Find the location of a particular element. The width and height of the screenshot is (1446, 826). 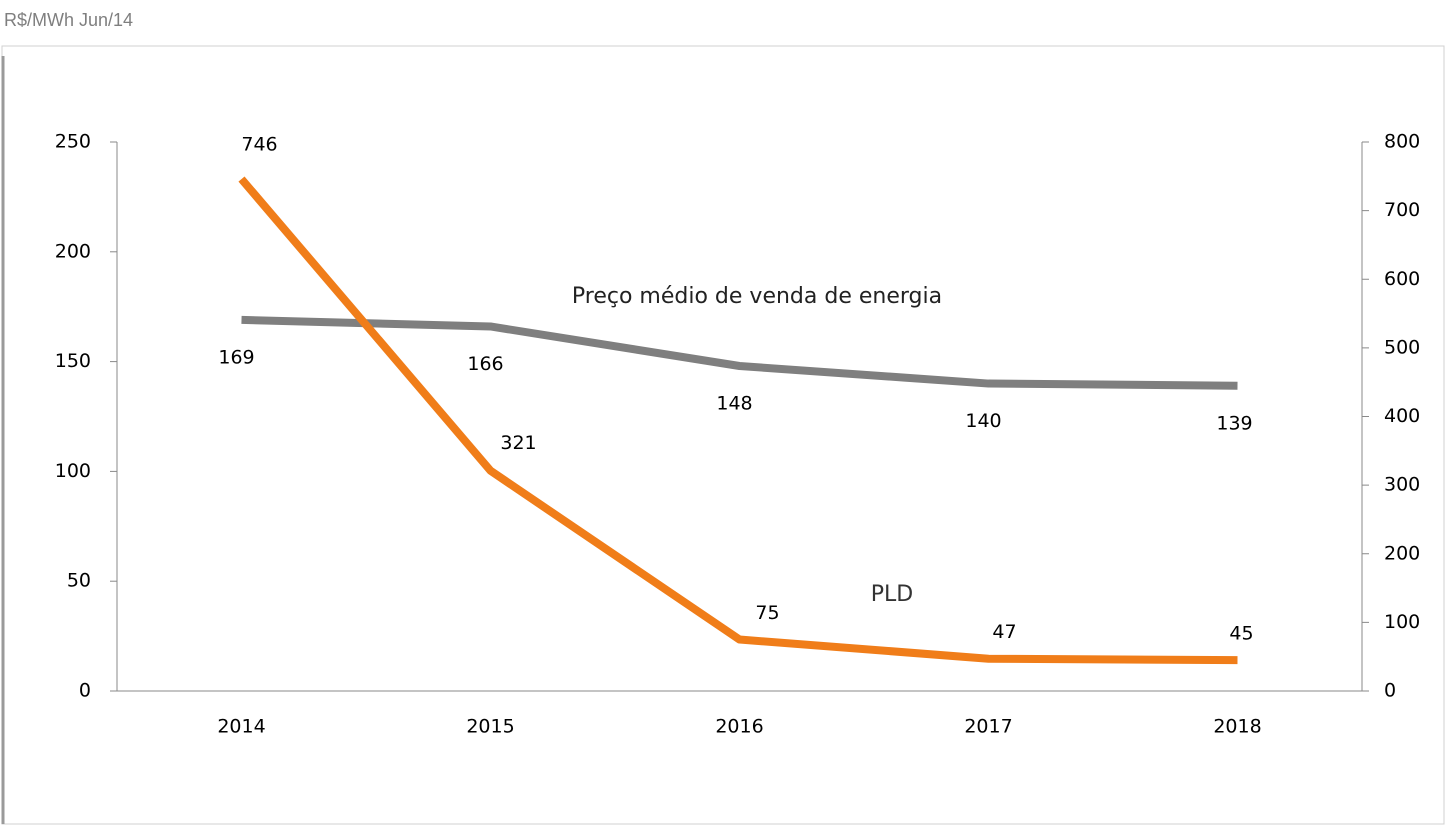

data-label: 169 is located at coordinates (236, 357).